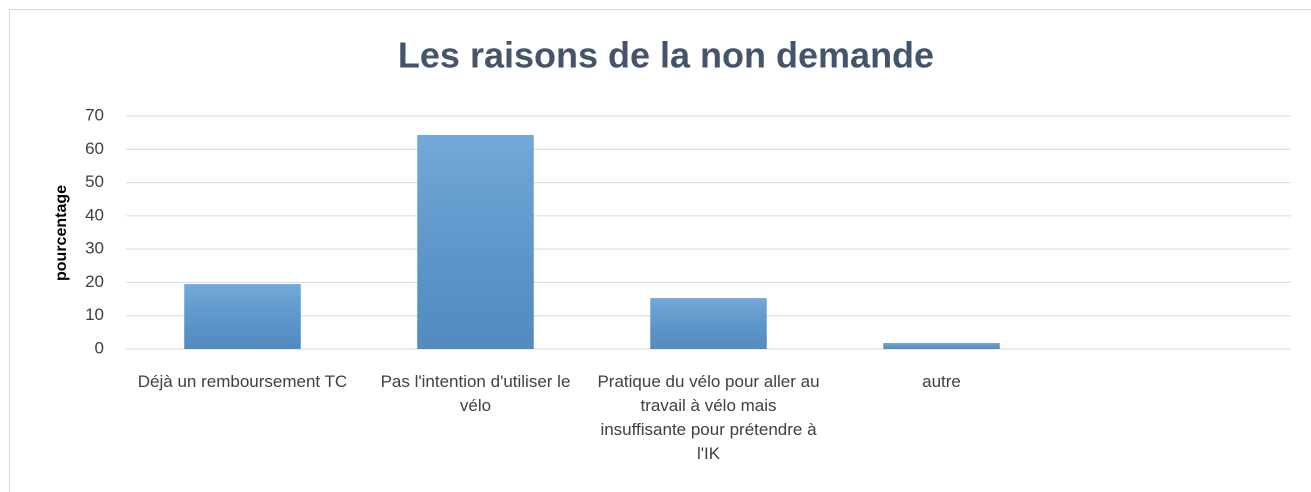 The width and height of the screenshot is (1311, 492). Describe the element at coordinates (94, 214) in the screenshot. I see `y-tick-label: 40` at that location.